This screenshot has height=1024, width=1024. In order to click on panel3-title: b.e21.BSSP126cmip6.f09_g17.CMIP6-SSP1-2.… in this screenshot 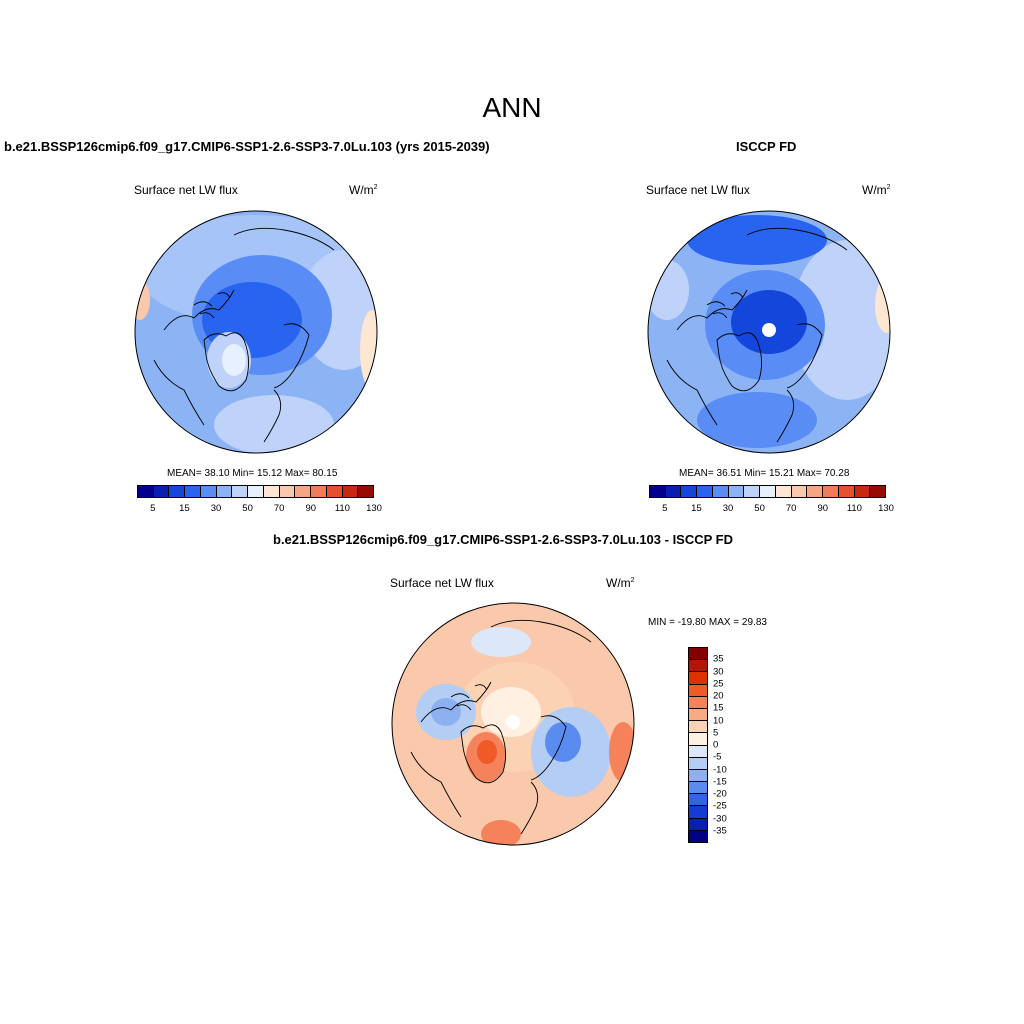, I will do `click(503, 539)`.